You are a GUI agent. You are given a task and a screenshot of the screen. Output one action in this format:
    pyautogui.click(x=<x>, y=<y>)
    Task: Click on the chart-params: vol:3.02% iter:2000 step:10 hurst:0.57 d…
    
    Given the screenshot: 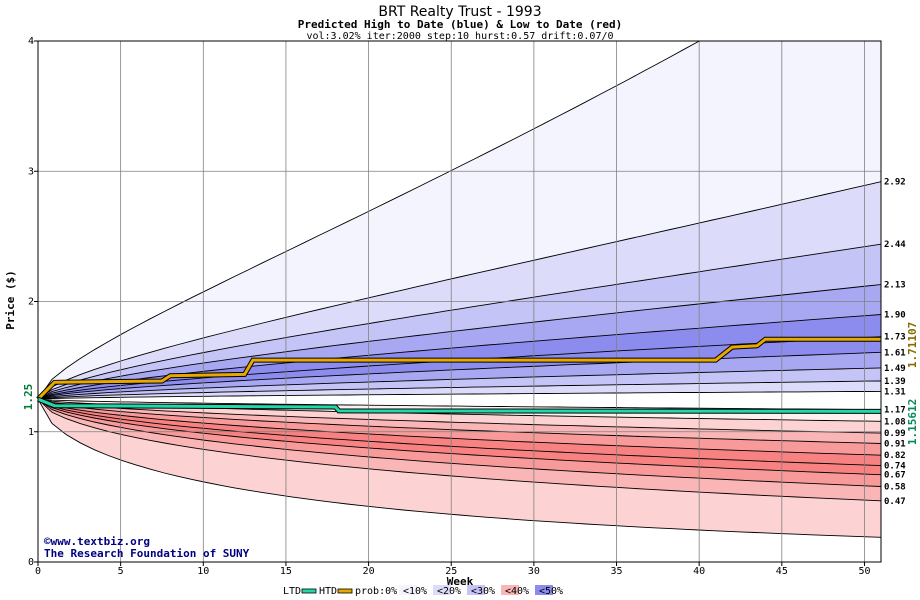 What is the action you would take?
    pyautogui.click(x=459, y=36)
    